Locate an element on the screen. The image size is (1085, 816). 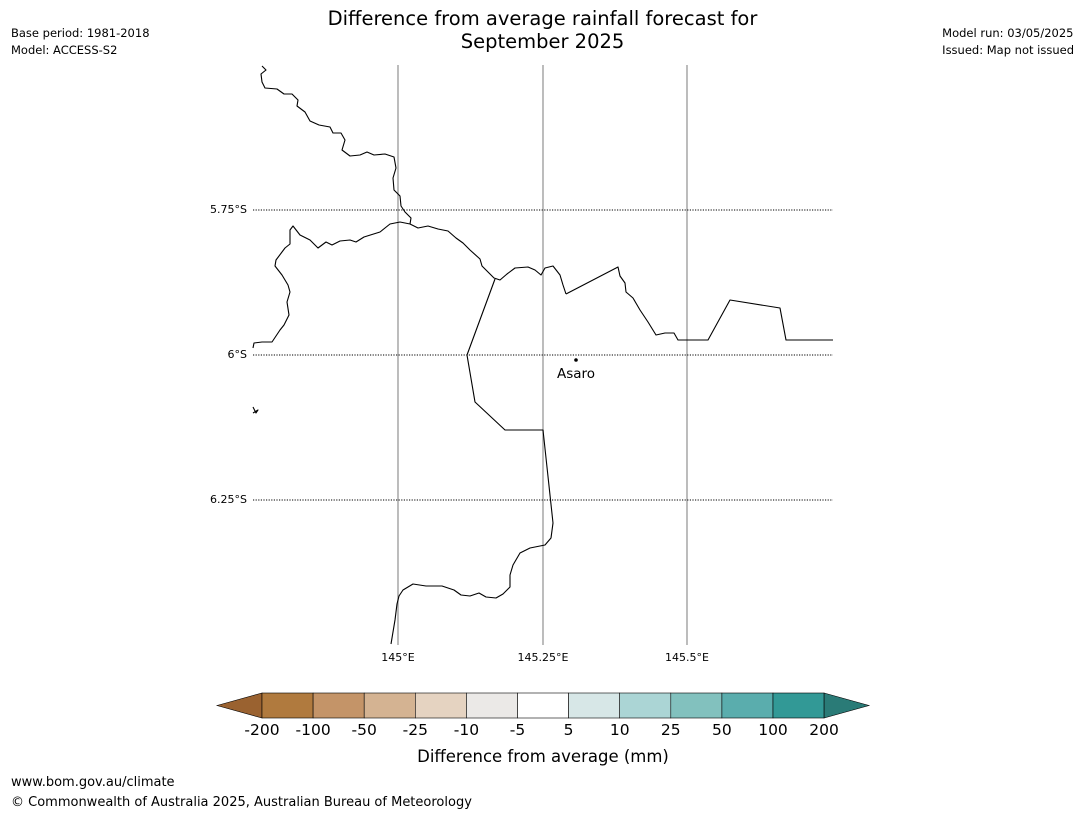
boundary-central-north is located at coordinates (488, 259).